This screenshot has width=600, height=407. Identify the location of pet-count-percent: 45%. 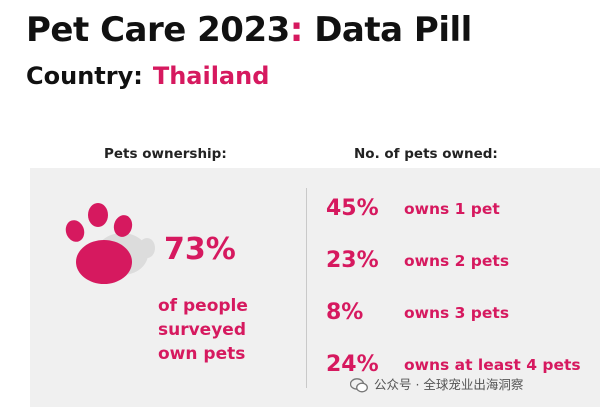
(352, 208).